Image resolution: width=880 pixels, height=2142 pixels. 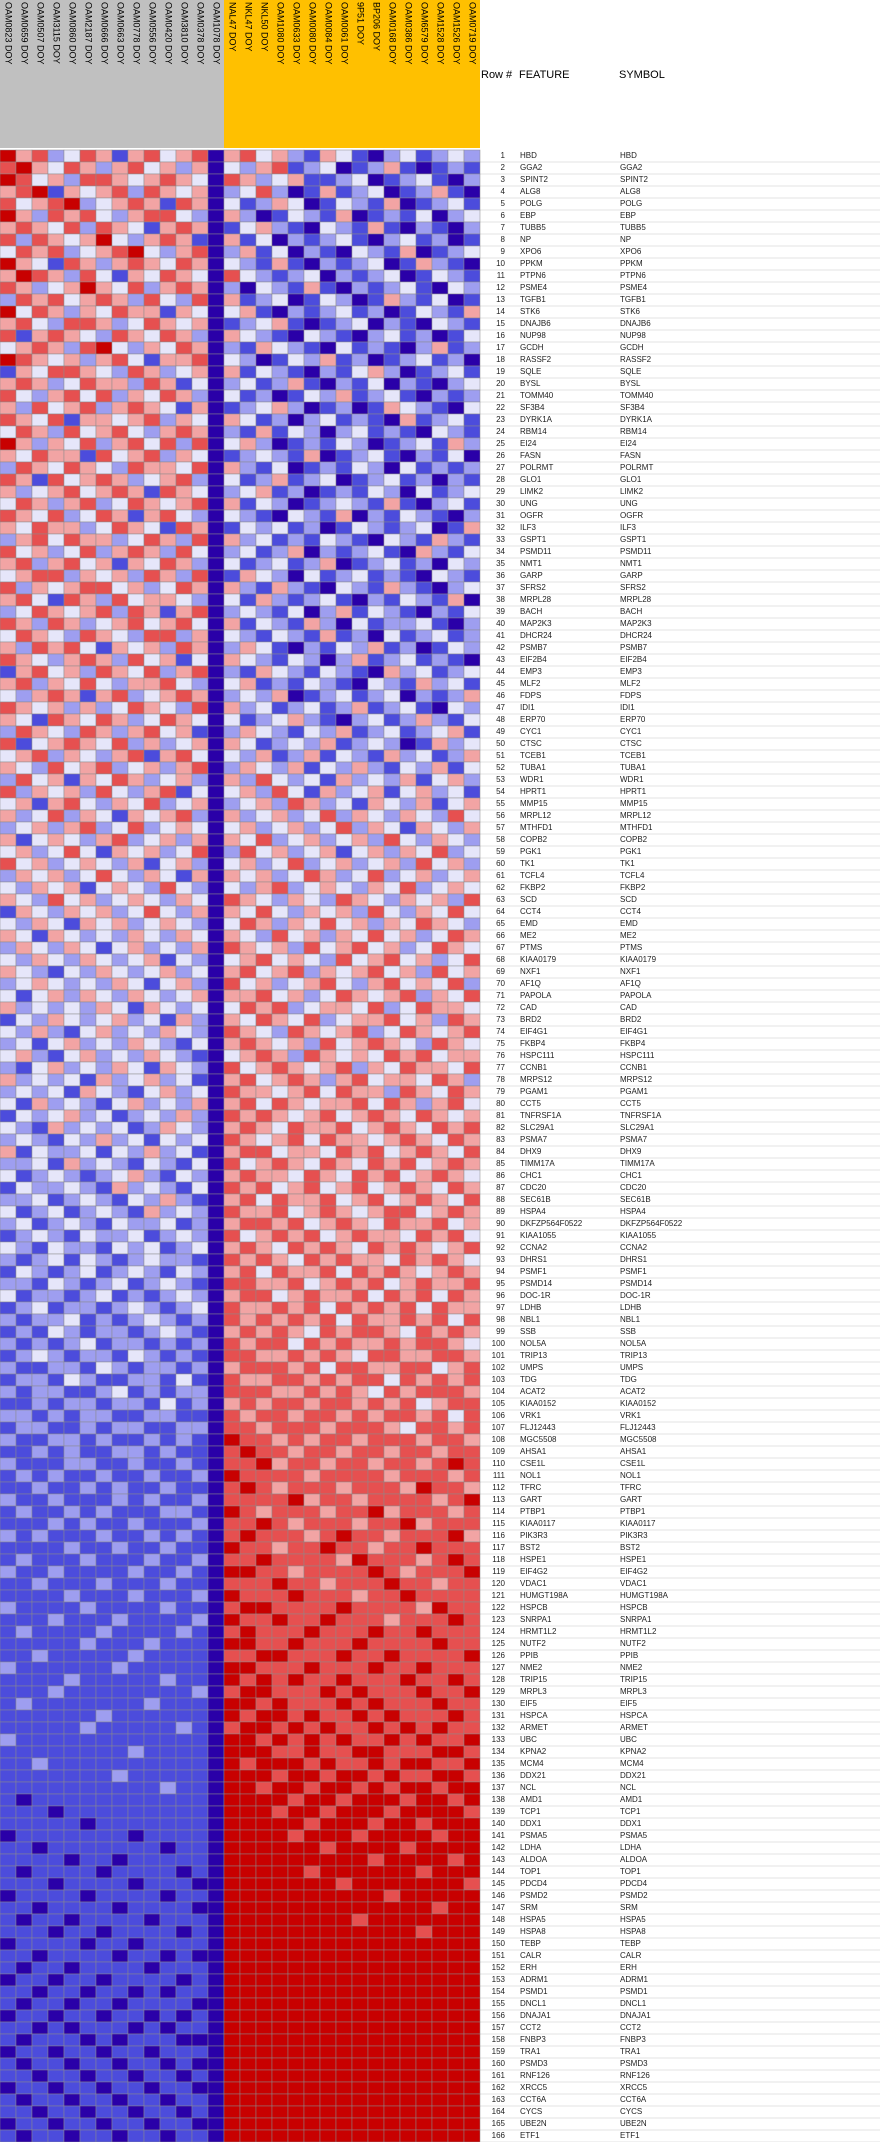 What do you see at coordinates (536, 551) in the screenshot?
I see `feature-name: PSMD11` at bounding box center [536, 551].